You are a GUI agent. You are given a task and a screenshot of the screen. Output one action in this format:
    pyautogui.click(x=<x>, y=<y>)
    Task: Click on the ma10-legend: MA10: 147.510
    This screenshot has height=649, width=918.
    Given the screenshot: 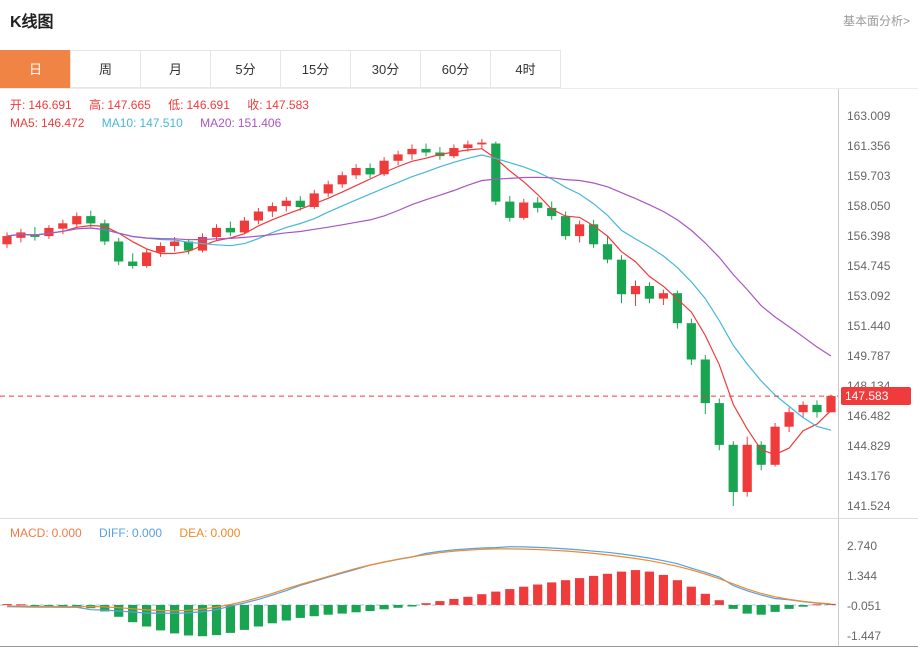 What is the action you would take?
    pyautogui.click(x=142, y=123)
    